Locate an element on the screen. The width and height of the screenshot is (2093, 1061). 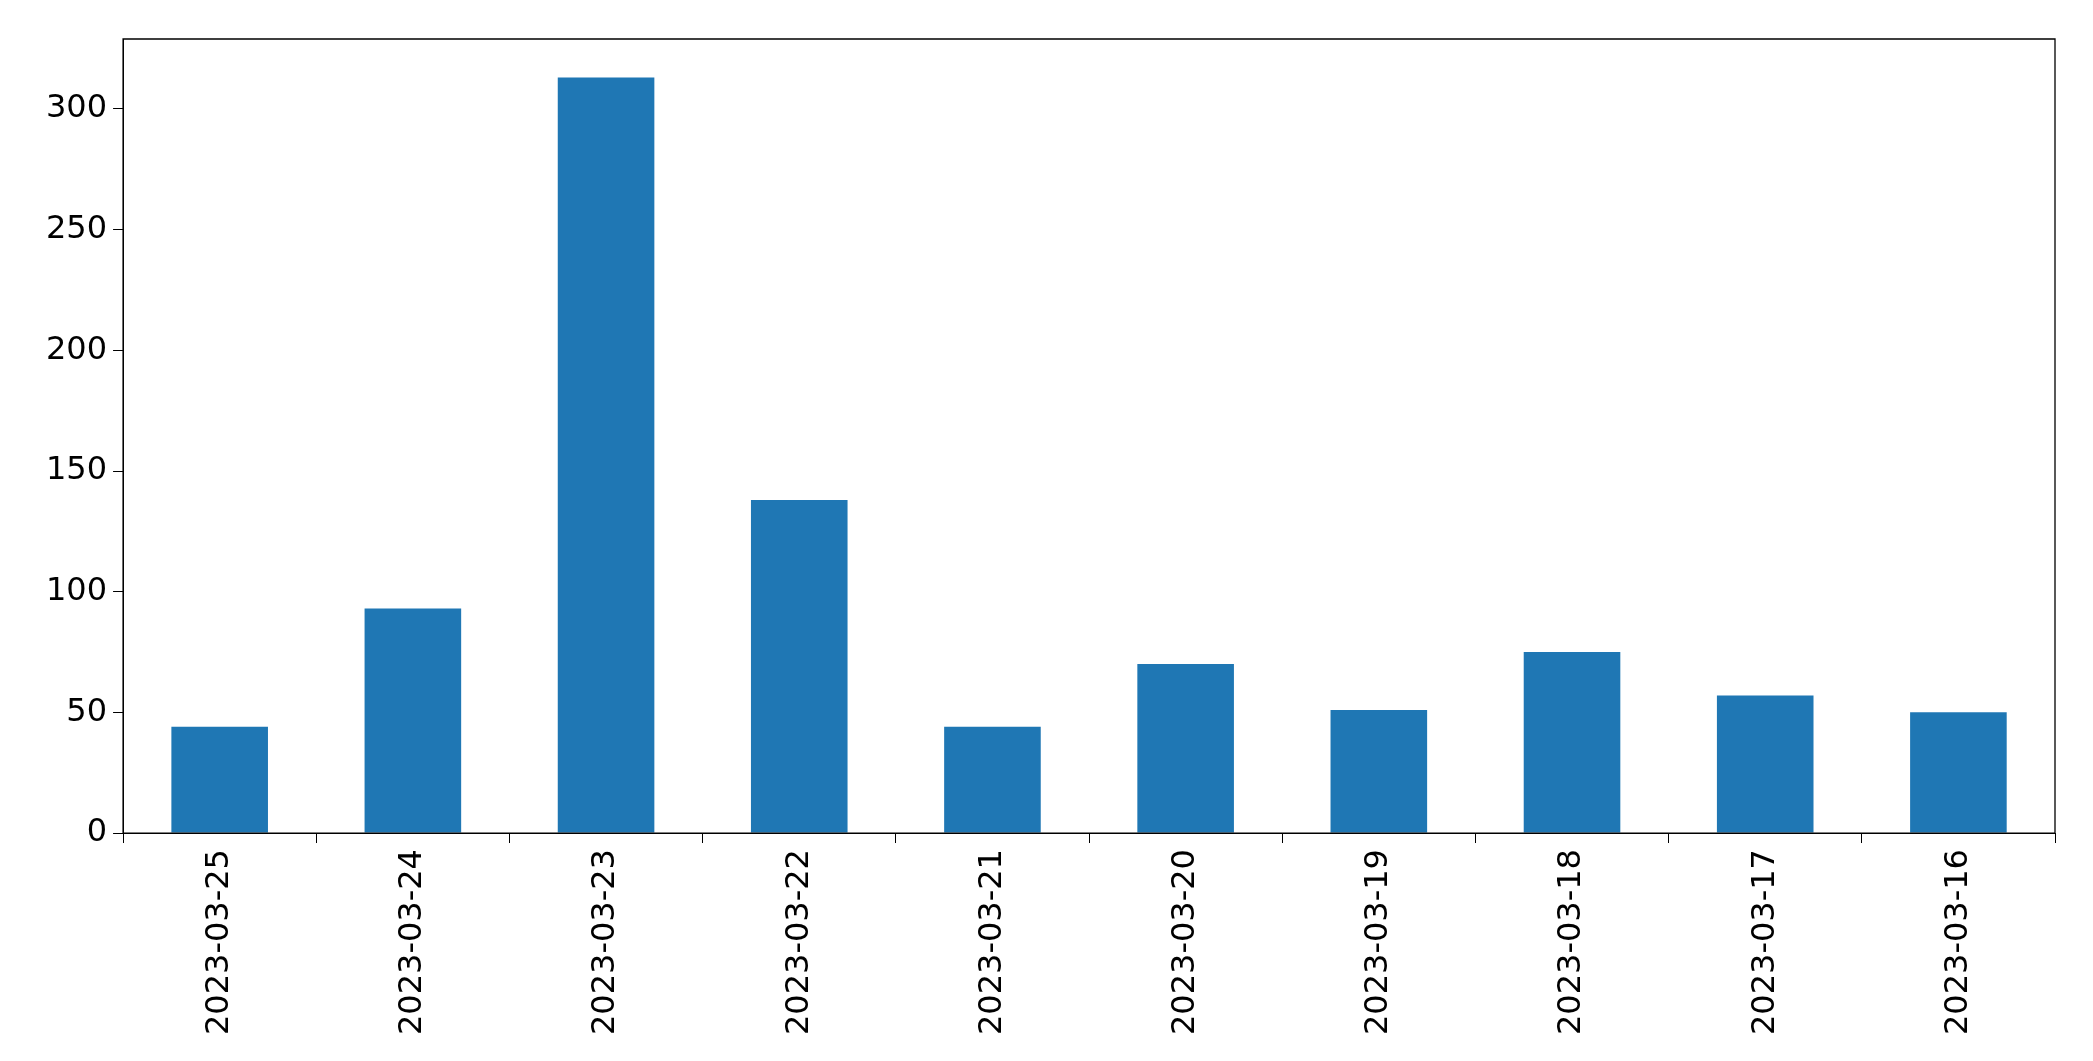
x-tick-label: 2023-03-24 is located at coordinates (410, 942).